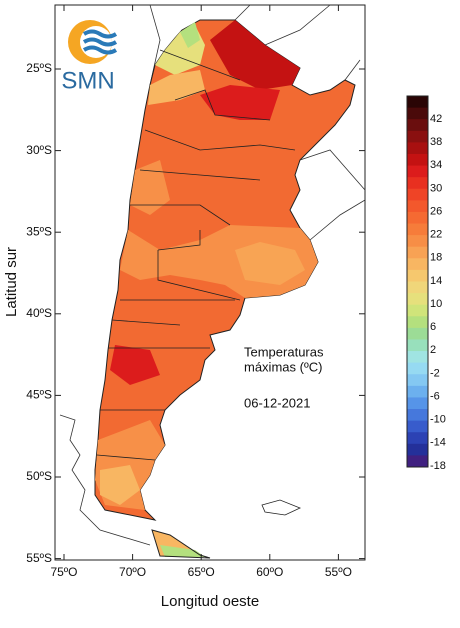 The height and width of the screenshot is (628, 460). I want to click on colorbar-label: 18, so click(436, 258).